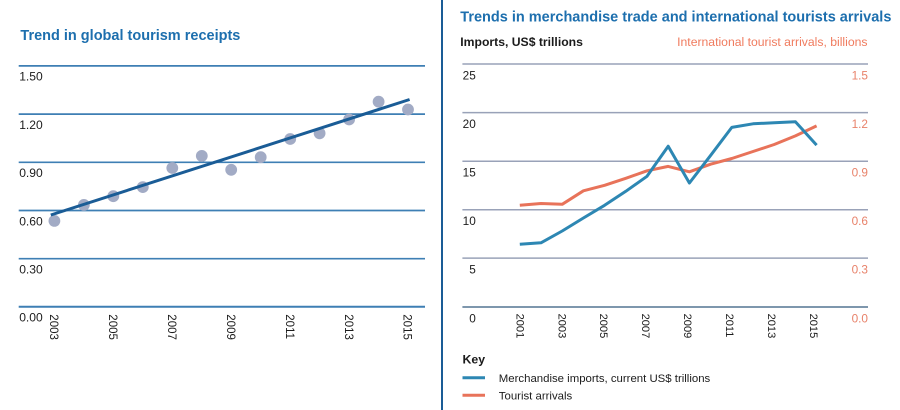  Describe the element at coordinates (470, 173) in the screenshot. I see `svg-text: 15` at that location.